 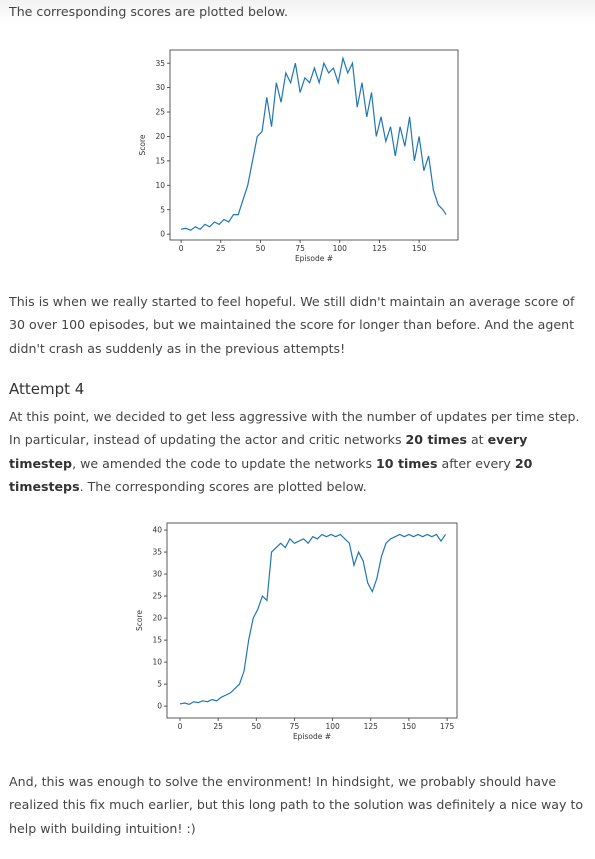 I want to click on x-tick-label: 175, so click(x=447, y=726).